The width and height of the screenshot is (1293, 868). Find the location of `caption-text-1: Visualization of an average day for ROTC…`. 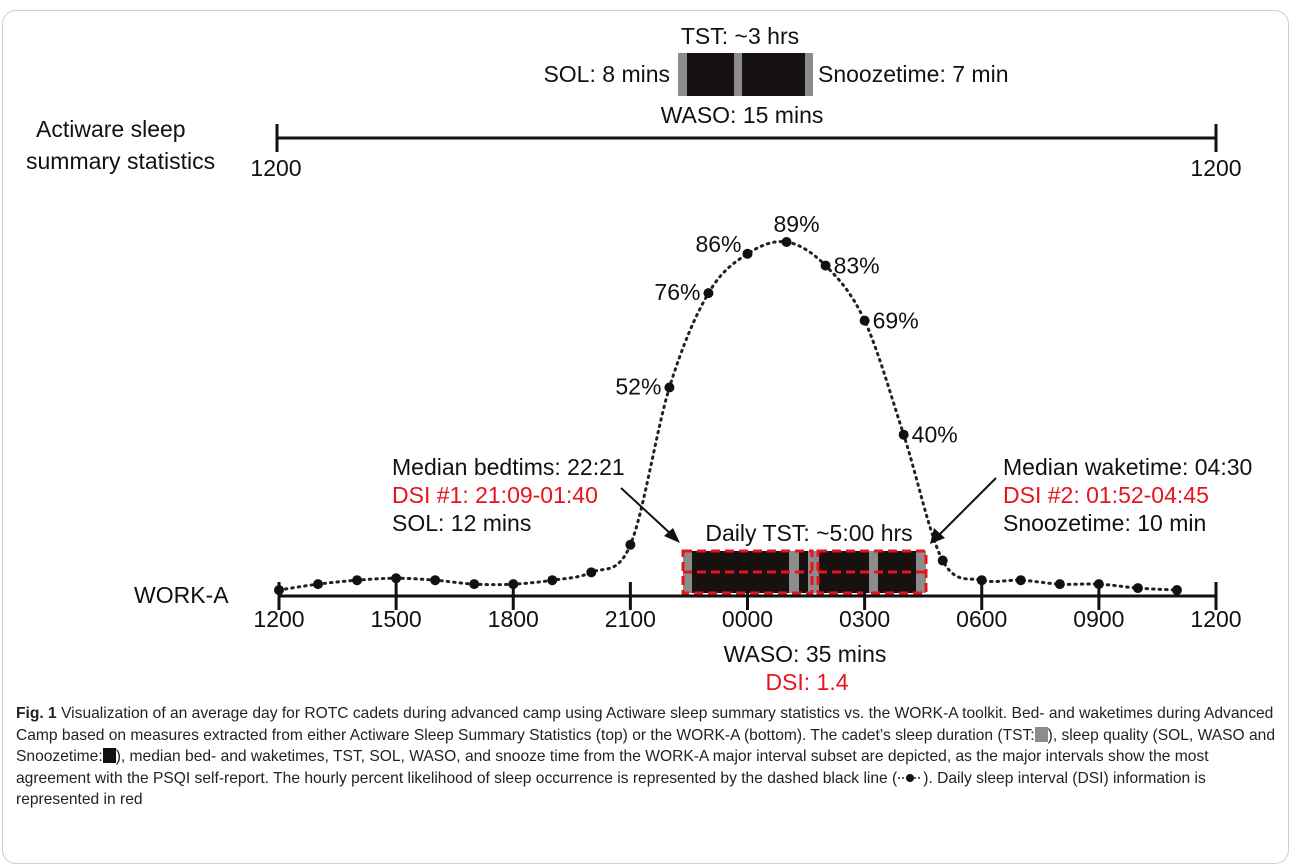

caption-text-1: Visualization of an average day for ROTC… is located at coordinates (645, 724).